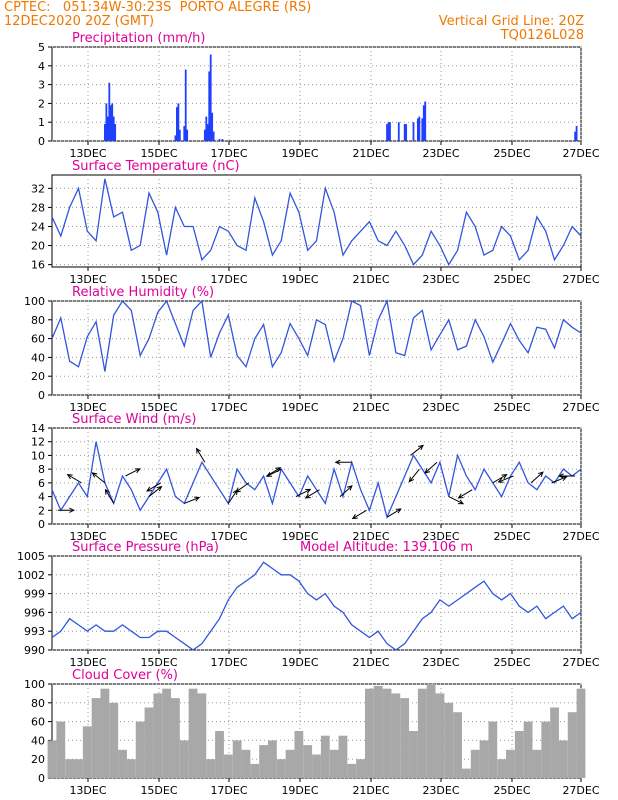  Describe the element at coordinates (511, 21) in the screenshot. I see `header-grid-line: Vertical Grid Line: 20Z` at that location.